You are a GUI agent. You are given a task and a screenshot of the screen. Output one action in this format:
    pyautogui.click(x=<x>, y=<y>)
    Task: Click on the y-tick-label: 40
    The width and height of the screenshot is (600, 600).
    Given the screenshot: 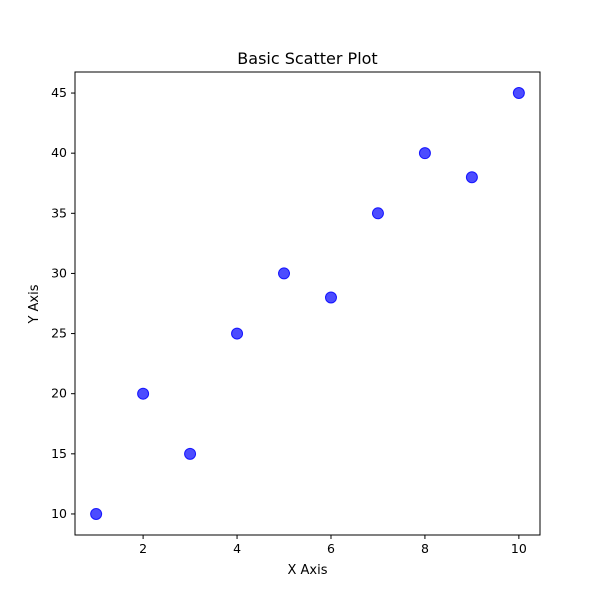 What is the action you would take?
    pyautogui.click(x=59, y=152)
    